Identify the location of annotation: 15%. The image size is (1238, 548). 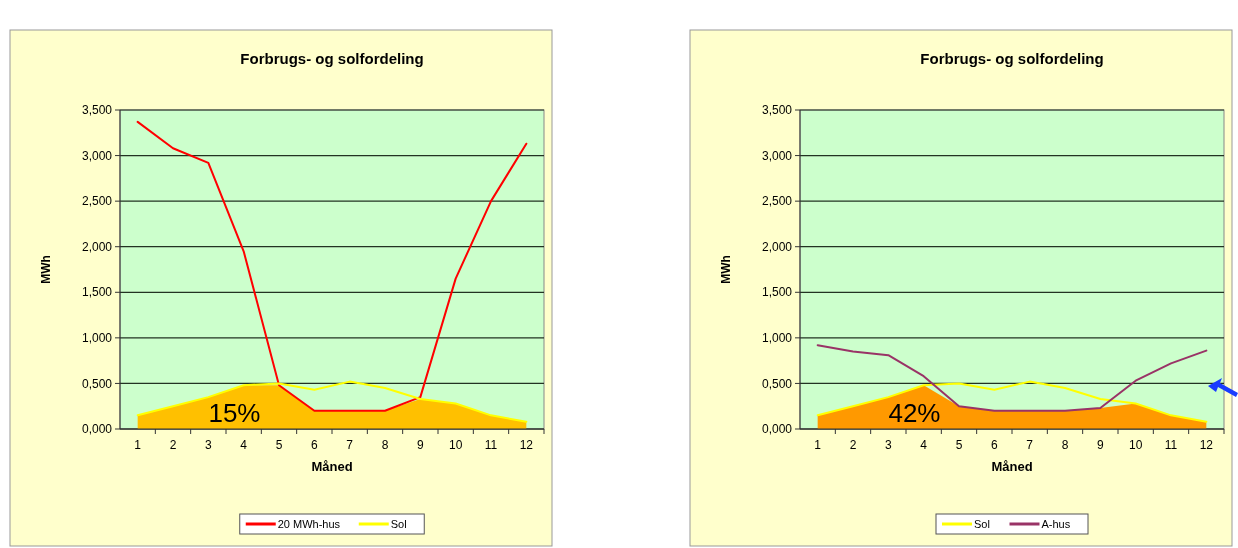
(234, 413).